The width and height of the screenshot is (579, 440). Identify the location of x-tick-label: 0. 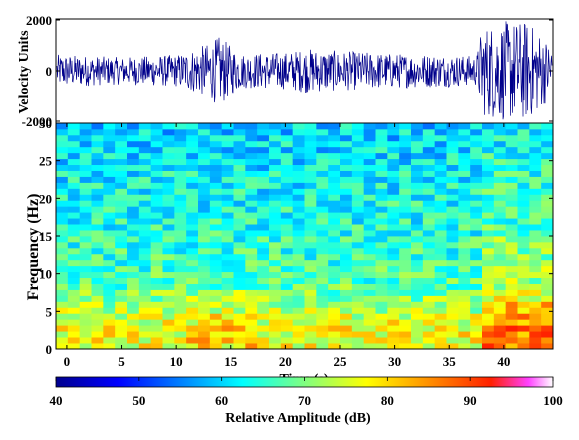
(67, 361).